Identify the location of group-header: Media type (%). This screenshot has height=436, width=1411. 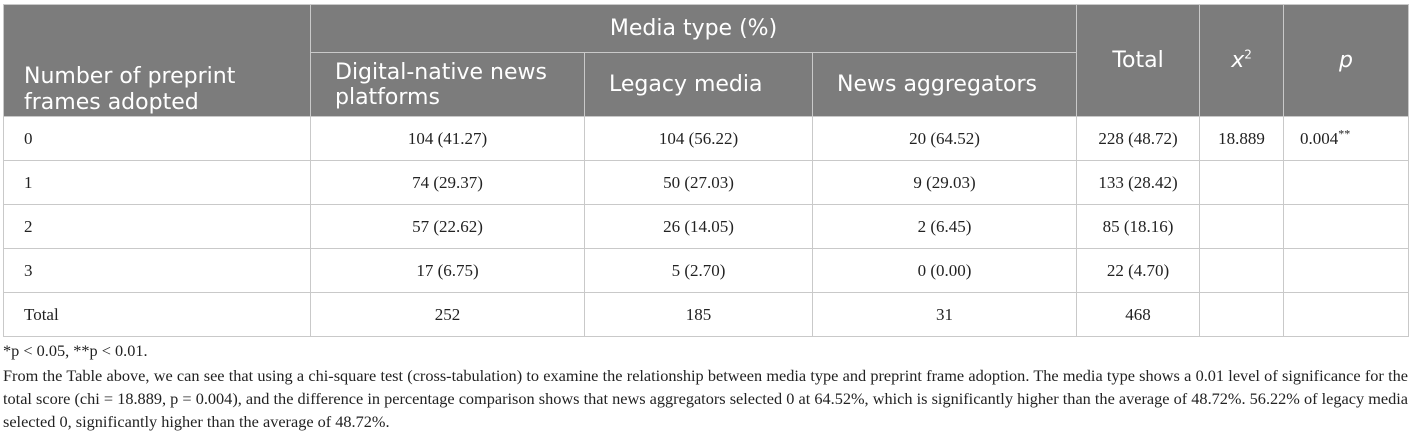
(693, 28).